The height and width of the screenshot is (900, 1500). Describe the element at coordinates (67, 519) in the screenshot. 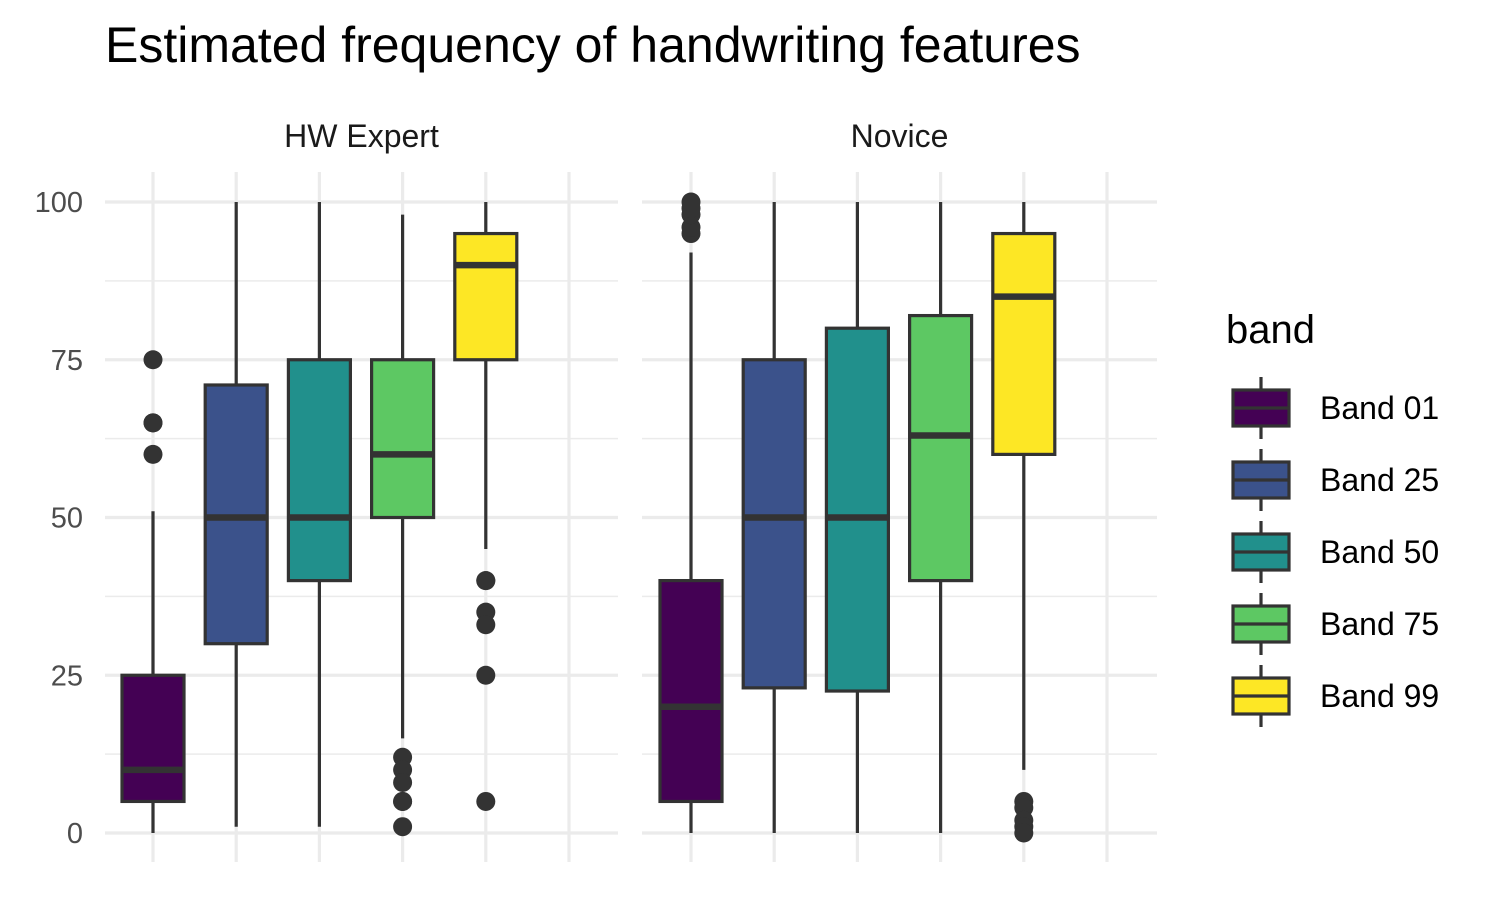

I see `y-tick-label: 50` at that location.